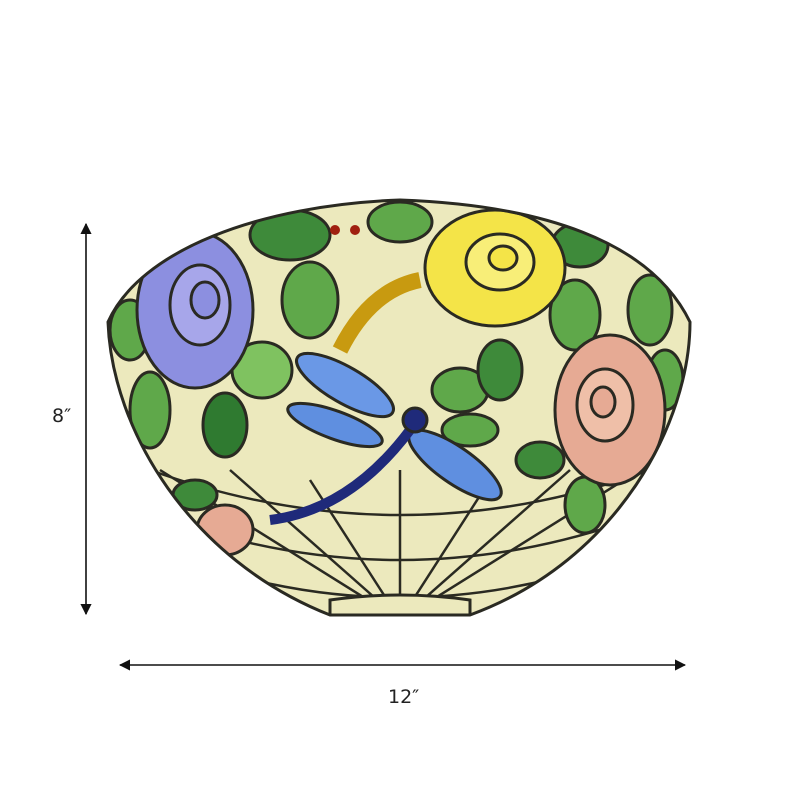 The height and width of the screenshot is (800, 800). What do you see at coordinates (62, 416) in the screenshot?
I see `height-dimension-label: 8″` at bounding box center [62, 416].